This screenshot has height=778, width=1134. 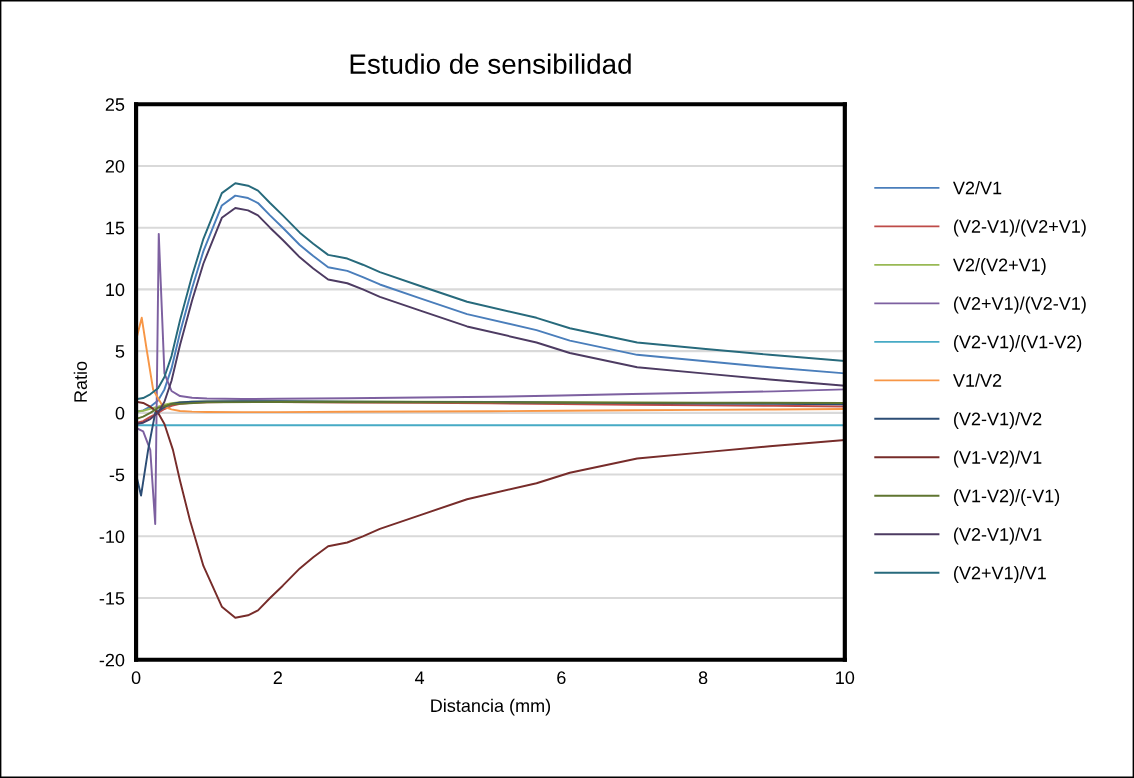 I want to click on y-tick-label: -5, so click(x=117, y=475).